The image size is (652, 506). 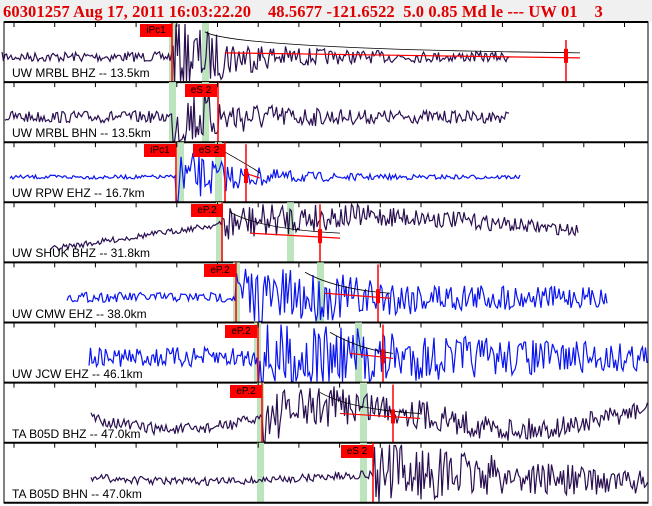 What do you see at coordinates (77, 493) in the screenshot?
I see `station-label: TA B05D BHN -- 47.0km` at bounding box center [77, 493].